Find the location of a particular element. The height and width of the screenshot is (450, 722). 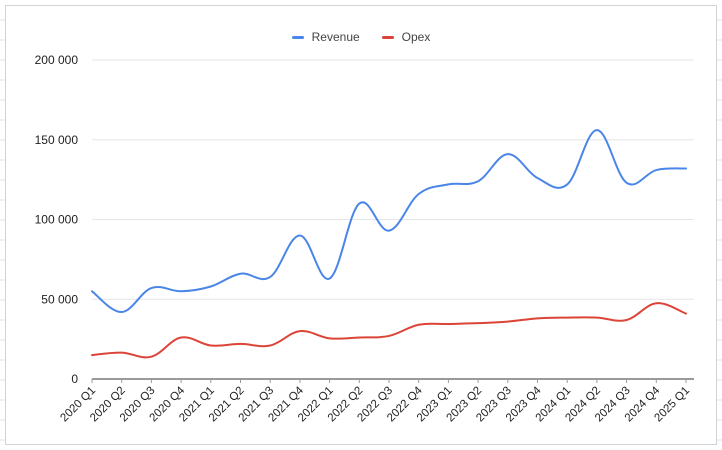

y-tick-label: 0 is located at coordinates (74, 379).